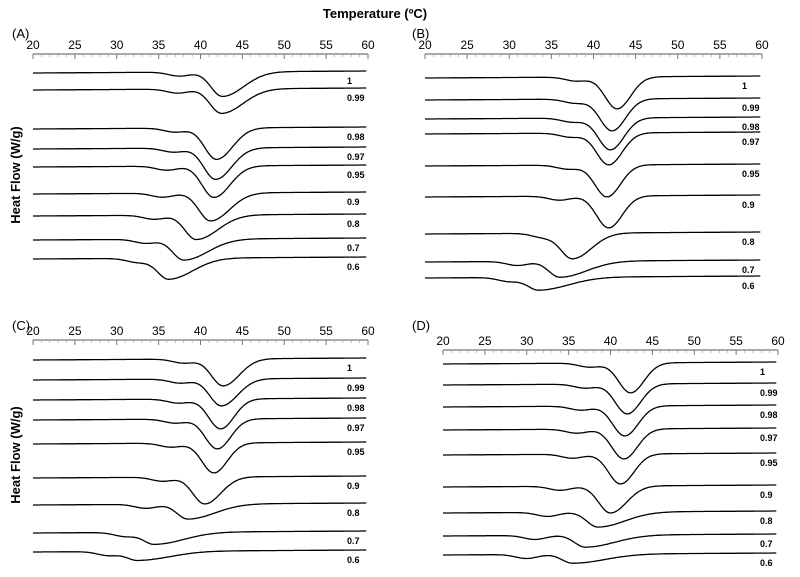 The width and height of the screenshot is (800, 577). I want to click on panel-label: (A), so click(20, 33).